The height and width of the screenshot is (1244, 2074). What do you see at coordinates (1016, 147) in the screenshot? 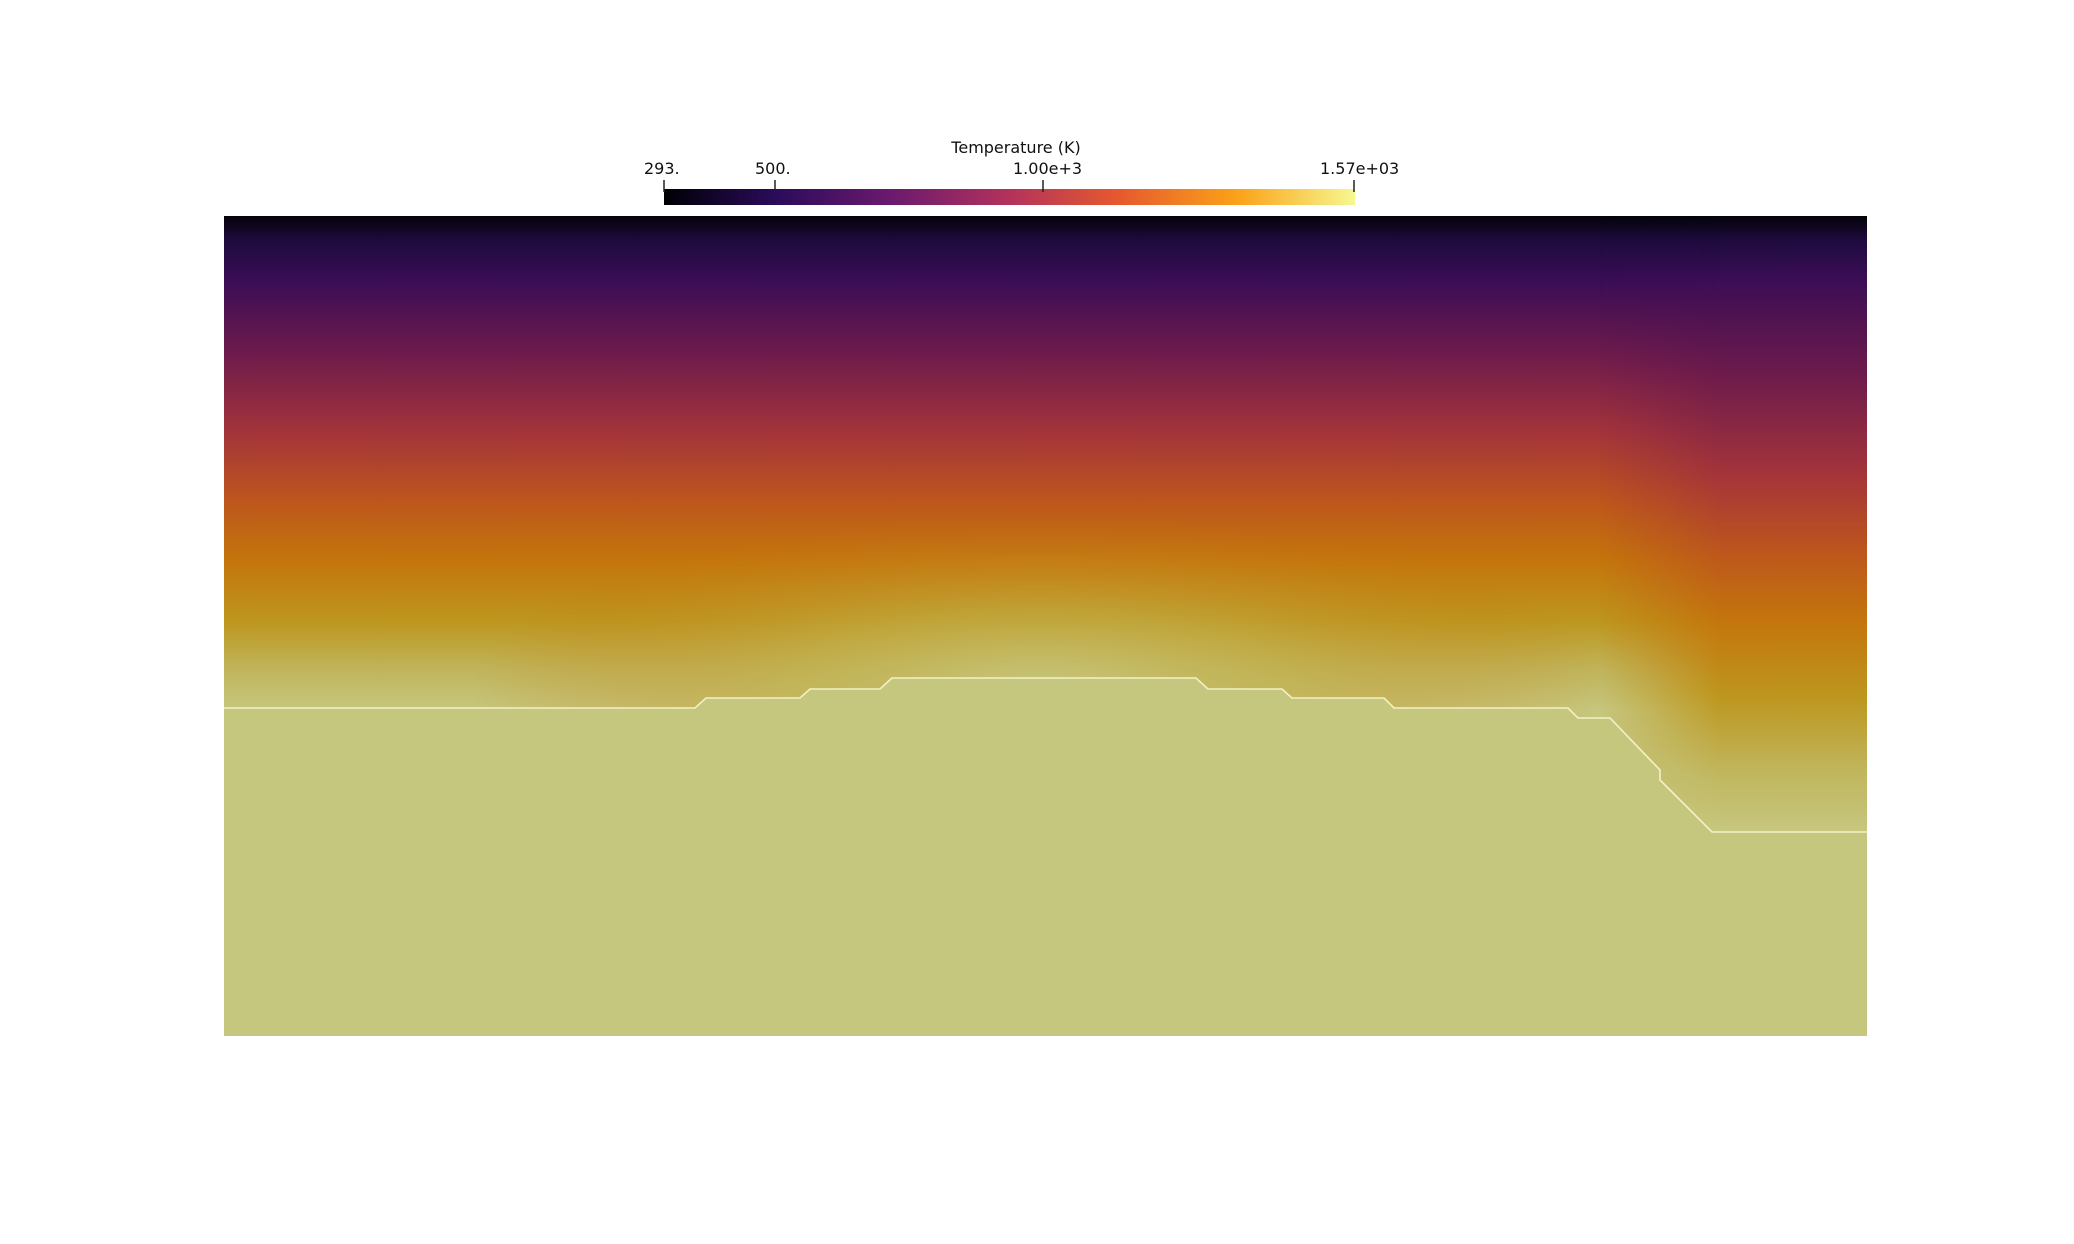
I see `colorbar-title: Temperature (K)` at bounding box center [1016, 147].